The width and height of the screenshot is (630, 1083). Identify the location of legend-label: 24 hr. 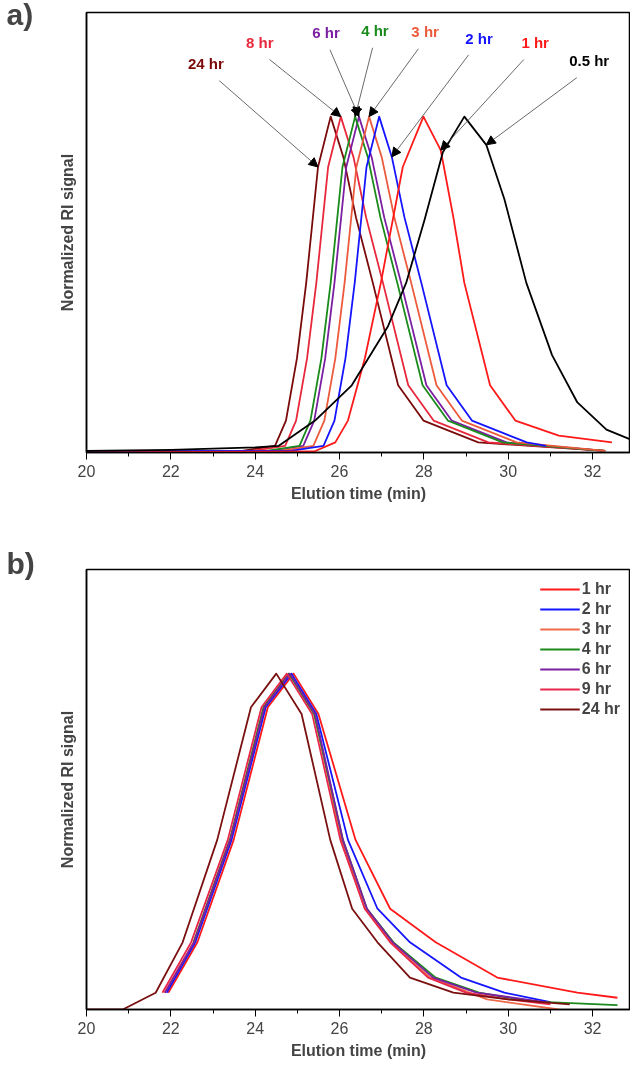
(600, 709).